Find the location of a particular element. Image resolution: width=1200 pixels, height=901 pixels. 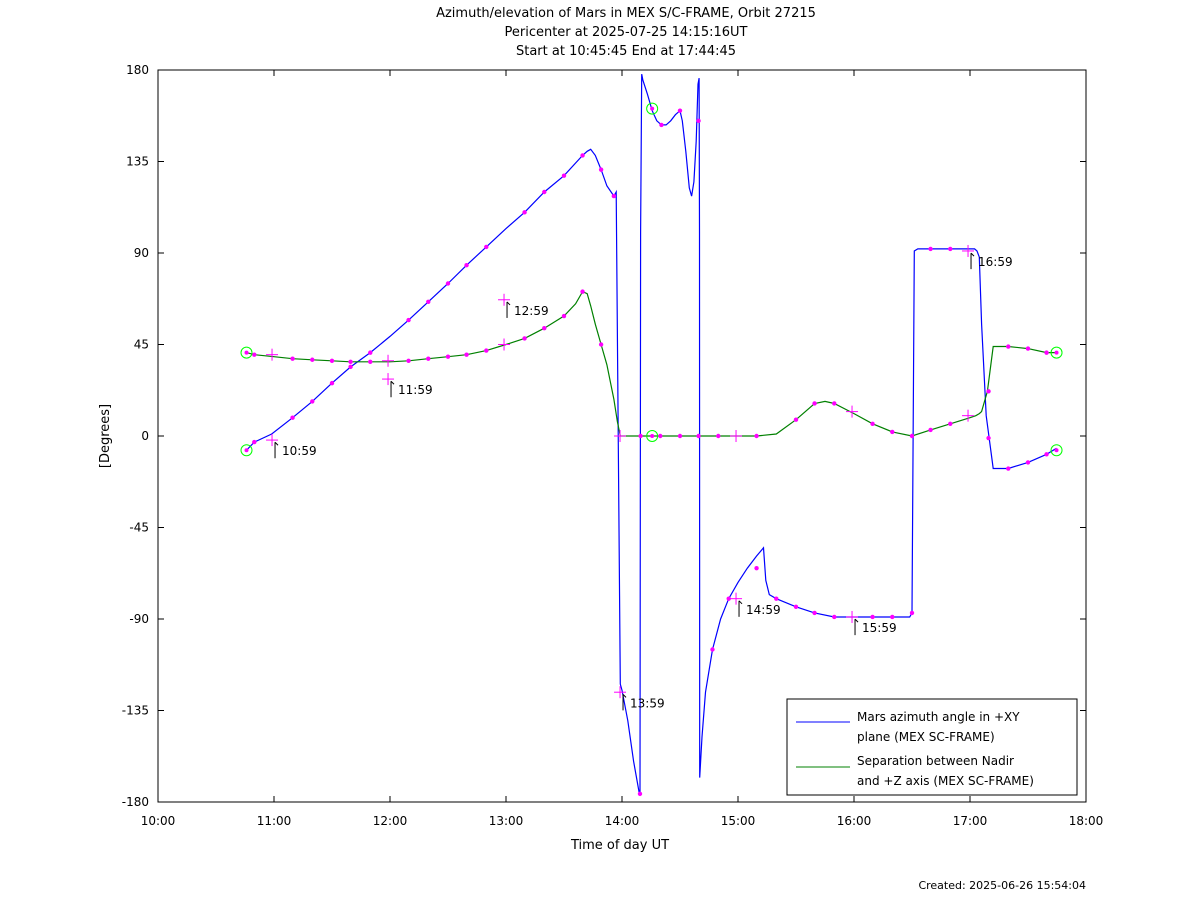

created-timestamp: Created: 2025-06-26 15:54:04 is located at coordinates (1002, 885).